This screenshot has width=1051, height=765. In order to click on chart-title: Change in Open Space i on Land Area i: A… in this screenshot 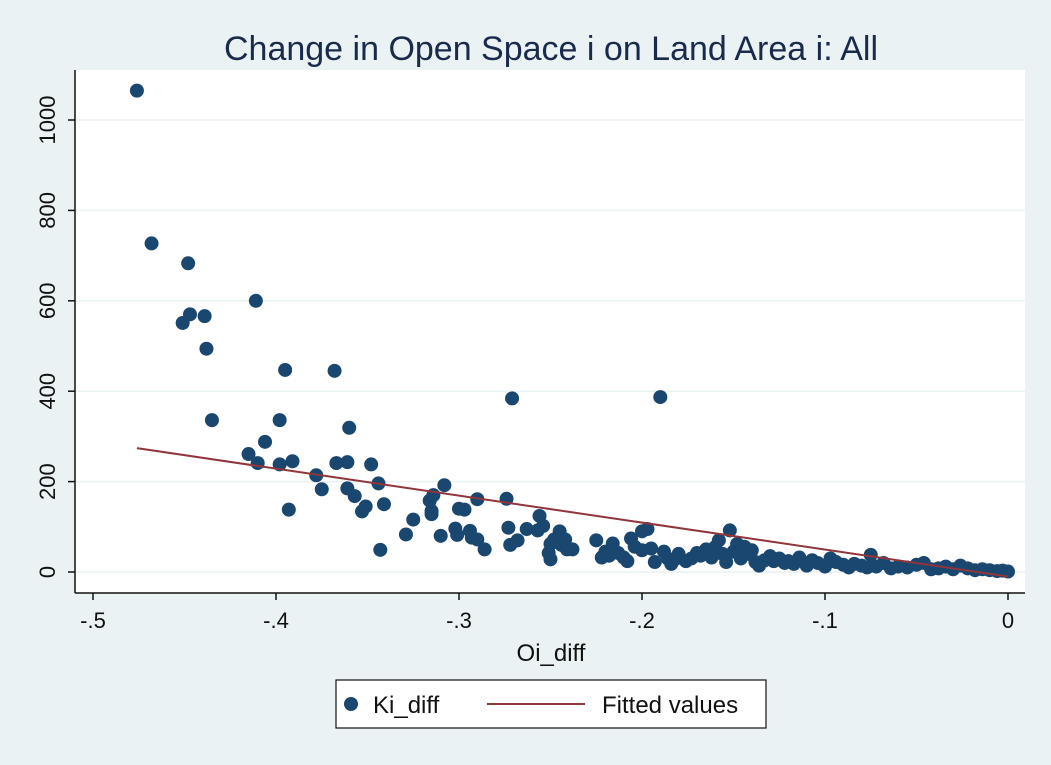, I will do `click(551, 49)`.